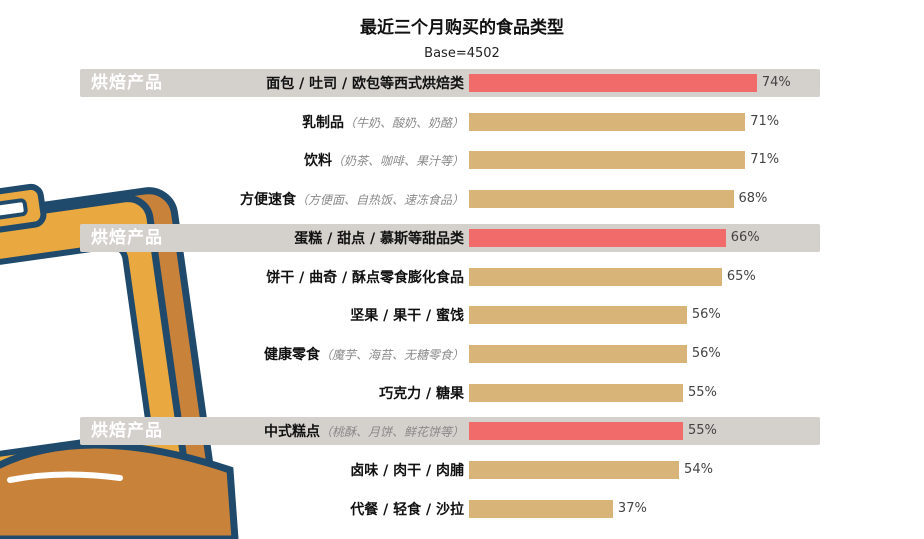 The height and width of the screenshot is (539, 924). Describe the element at coordinates (397, 161) in the screenshot. I see `category-note: （奶茶、咖啡、果汁等）` at that location.